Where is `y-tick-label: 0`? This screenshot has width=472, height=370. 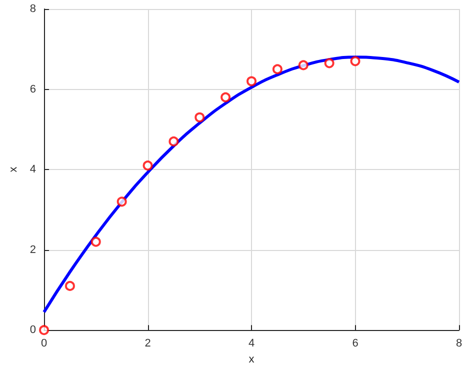 y-tick-label: 0 is located at coordinates (33, 330).